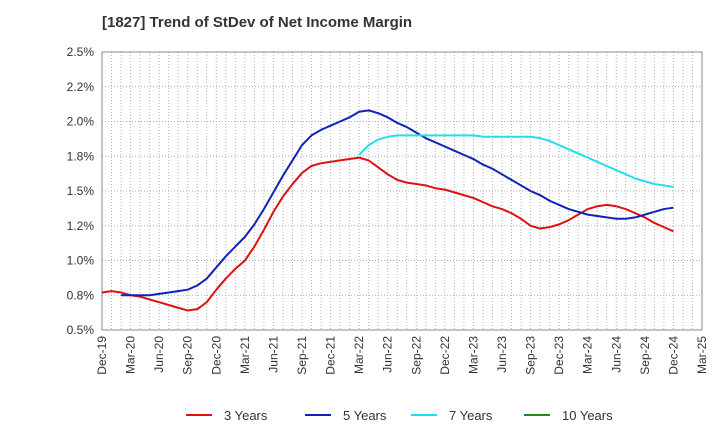  What do you see at coordinates (516, 161) in the screenshot?
I see `series-line-7-years` at bounding box center [516, 161].